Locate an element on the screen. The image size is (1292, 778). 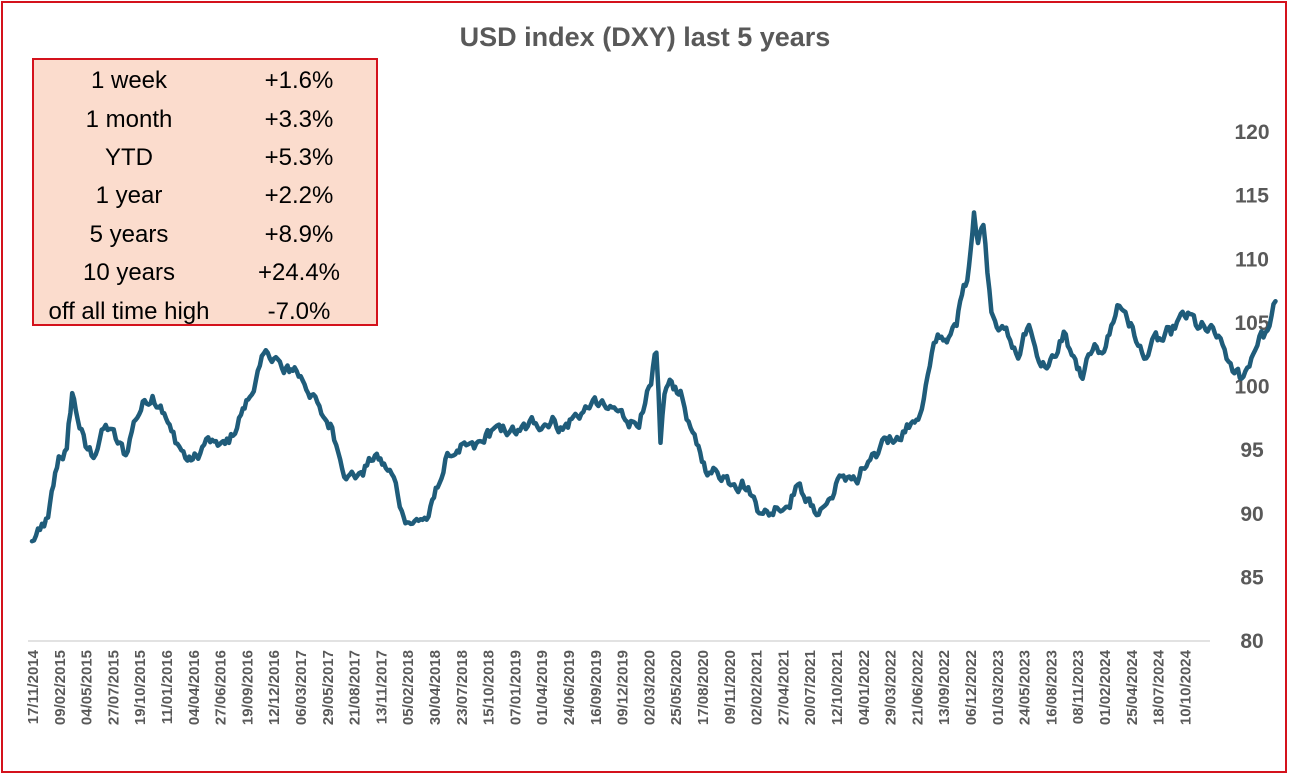
performance-row: off all time high -7.0% is located at coordinates (205, 311).